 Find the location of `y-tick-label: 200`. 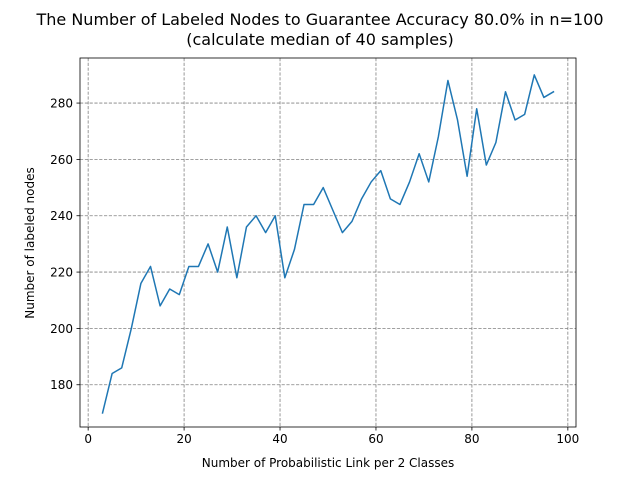

y-tick-label: 200 is located at coordinates (61, 329).